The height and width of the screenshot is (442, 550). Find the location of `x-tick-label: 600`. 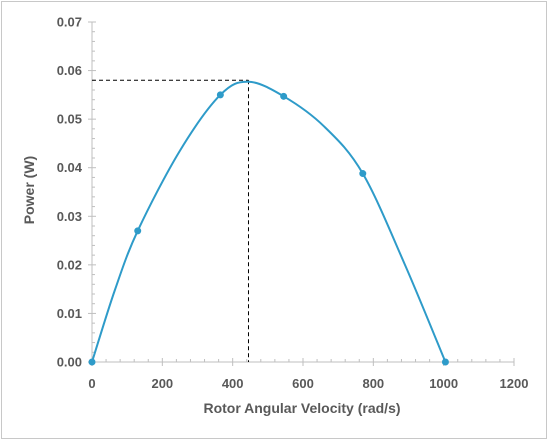

x-tick-label: 600 is located at coordinates (303, 383).